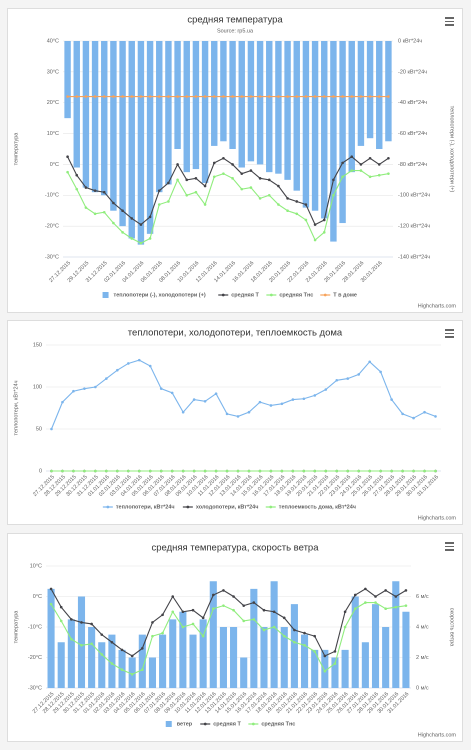  Describe the element at coordinates (35, 688) in the screenshot. I see `y-tick-label: -30°C` at that location.